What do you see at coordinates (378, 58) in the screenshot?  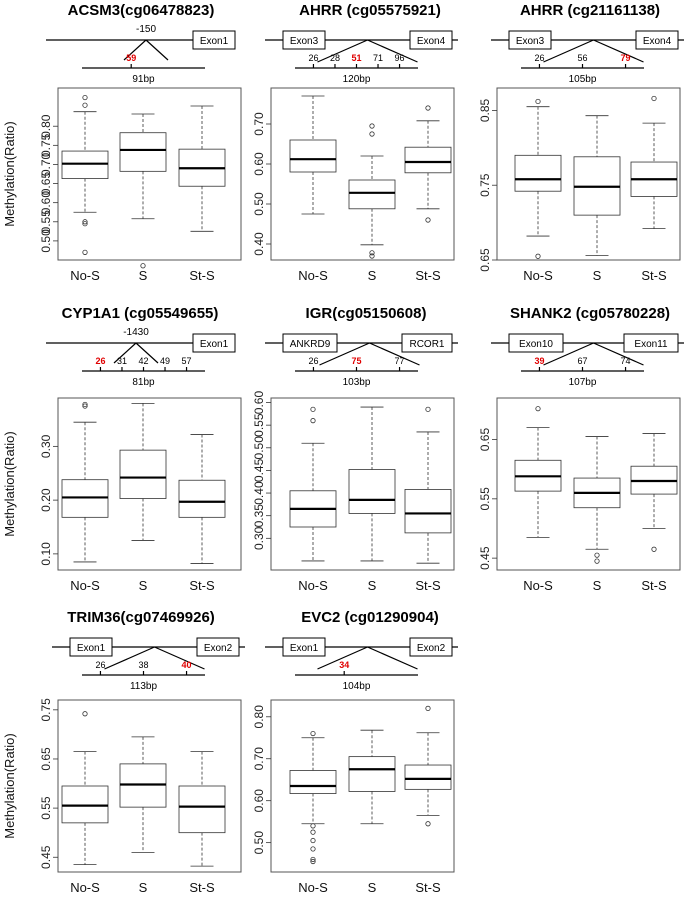 I see `cpg-position: 71` at bounding box center [378, 58].